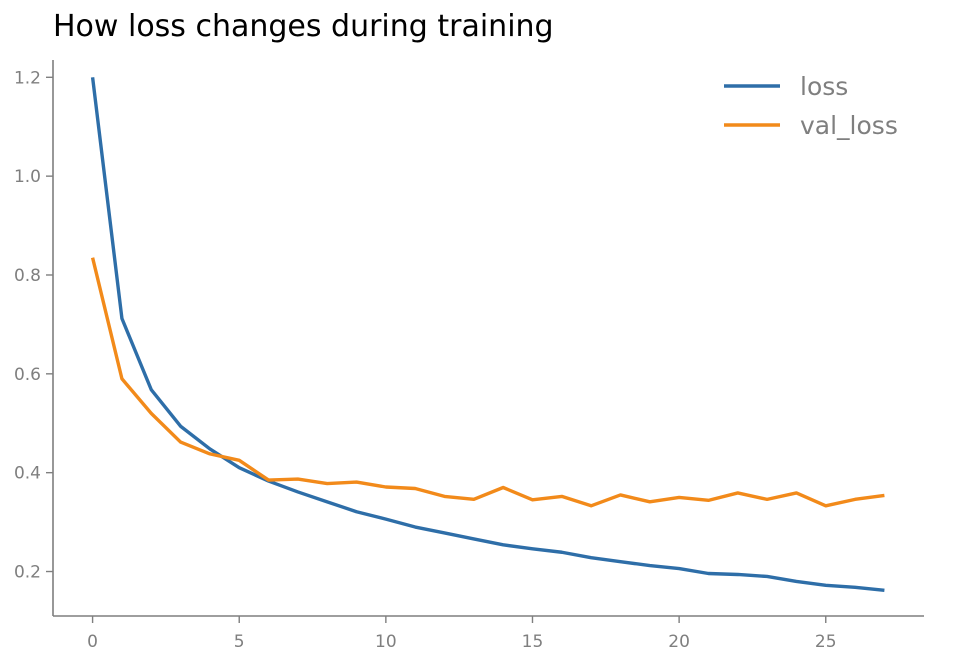 The height and width of the screenshot is (671, 954). Describe the element at coordinates (27, 78) in the screenshot. I see `y-tick-label: 1.2` at that location.